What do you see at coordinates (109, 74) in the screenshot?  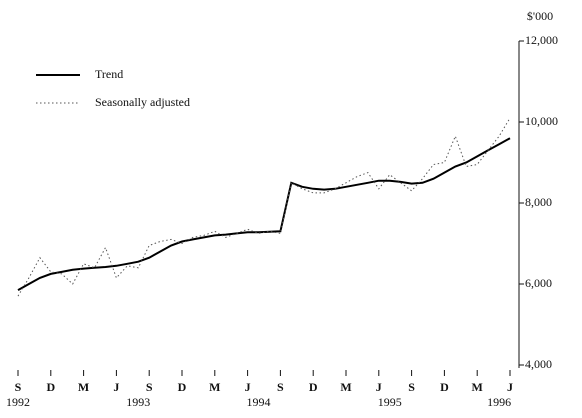 I see `legend-label: Trend` at bounding box center [109, 74].